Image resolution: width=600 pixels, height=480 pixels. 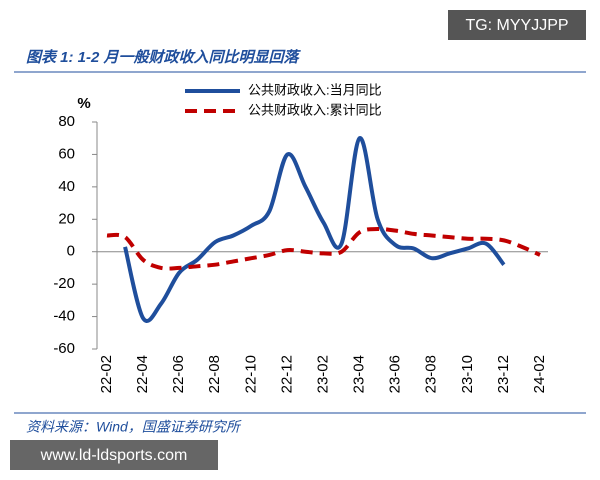 I want to click on y-tick-label: -20, so click(x=64, y=283).